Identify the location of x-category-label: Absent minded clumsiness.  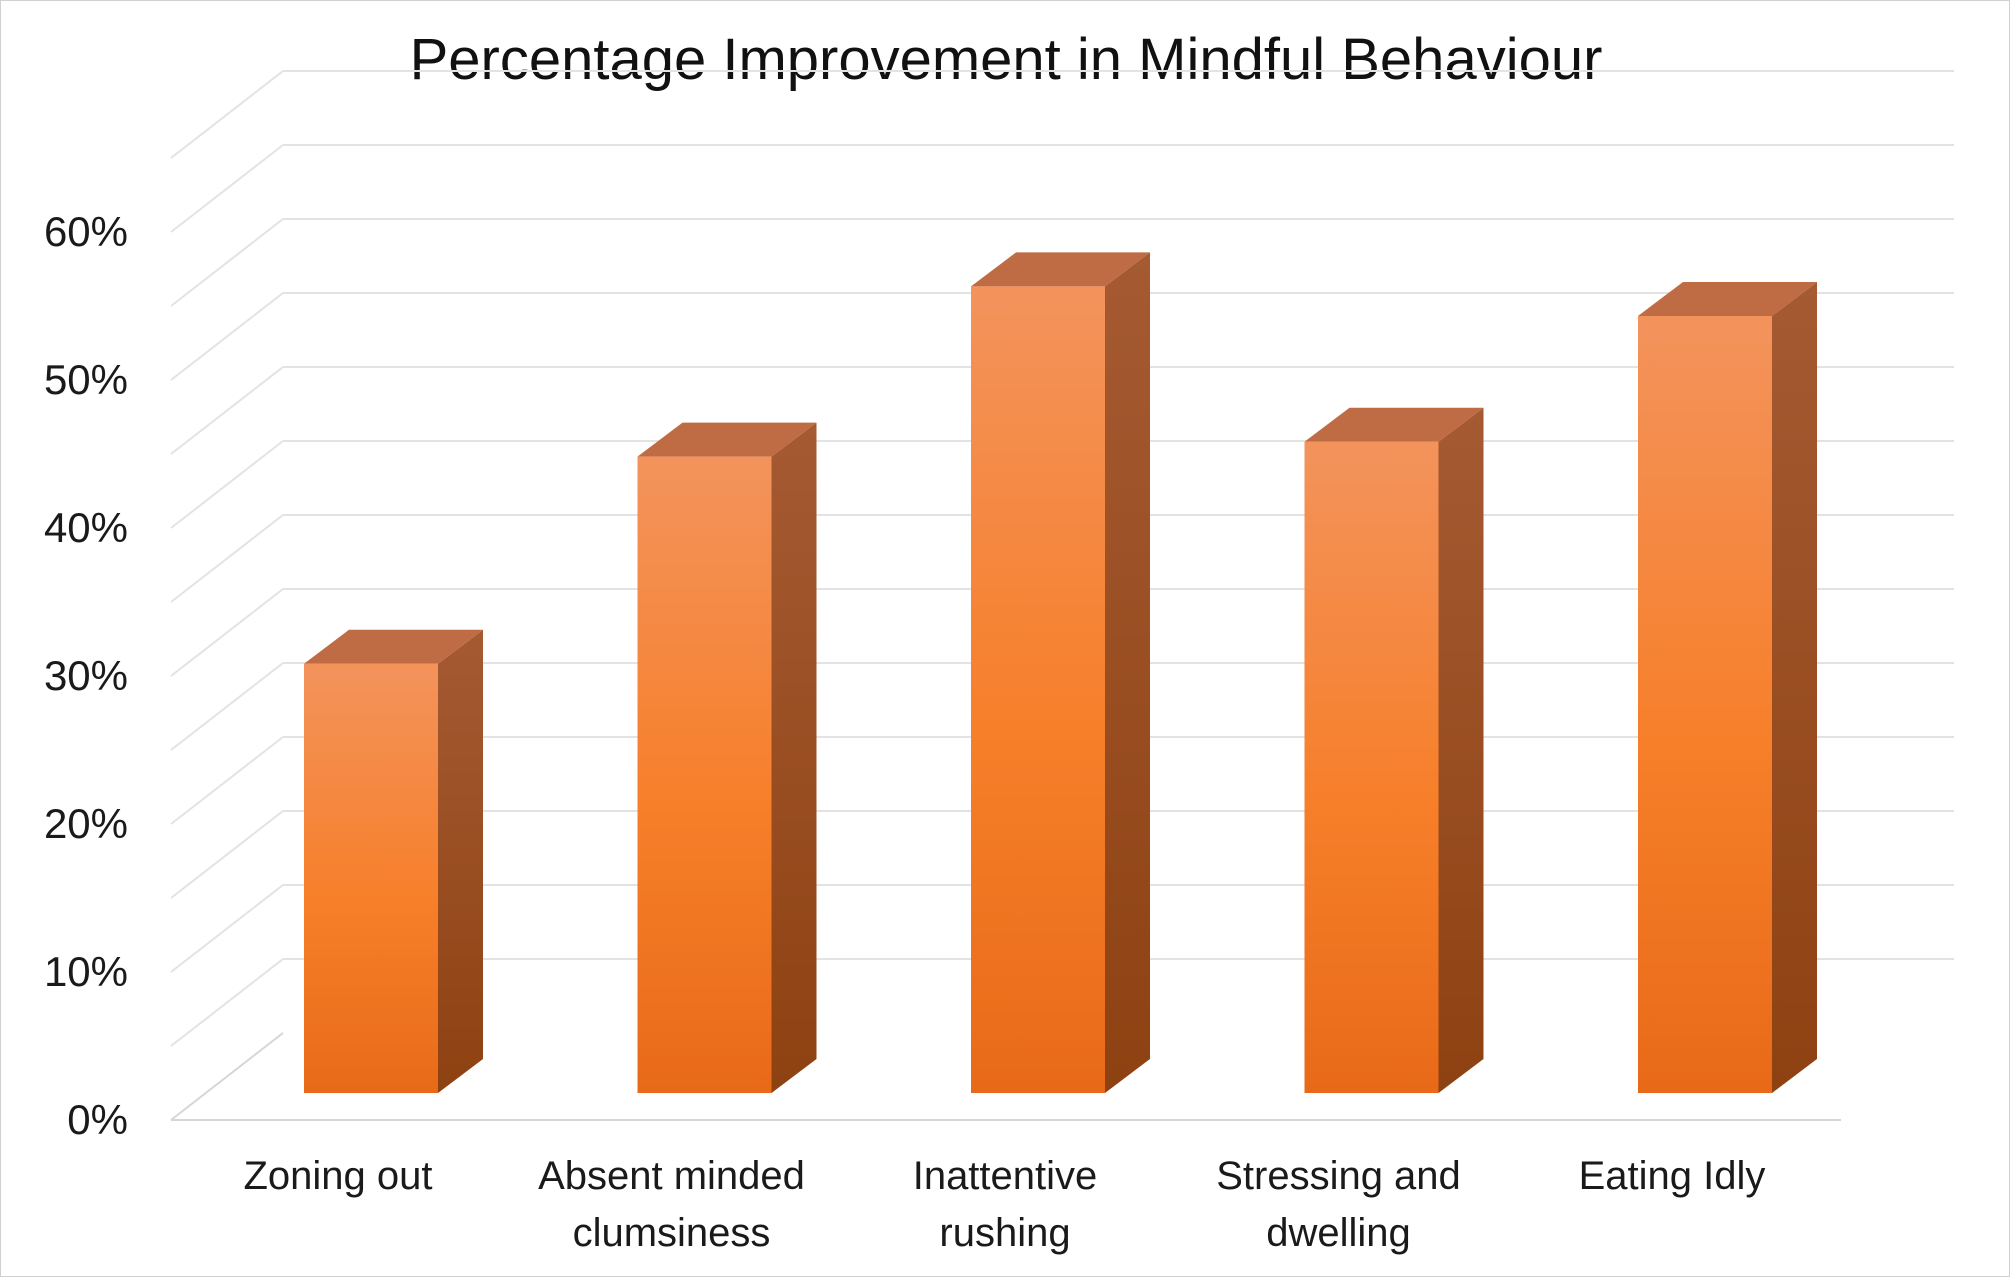
(671, 1204).